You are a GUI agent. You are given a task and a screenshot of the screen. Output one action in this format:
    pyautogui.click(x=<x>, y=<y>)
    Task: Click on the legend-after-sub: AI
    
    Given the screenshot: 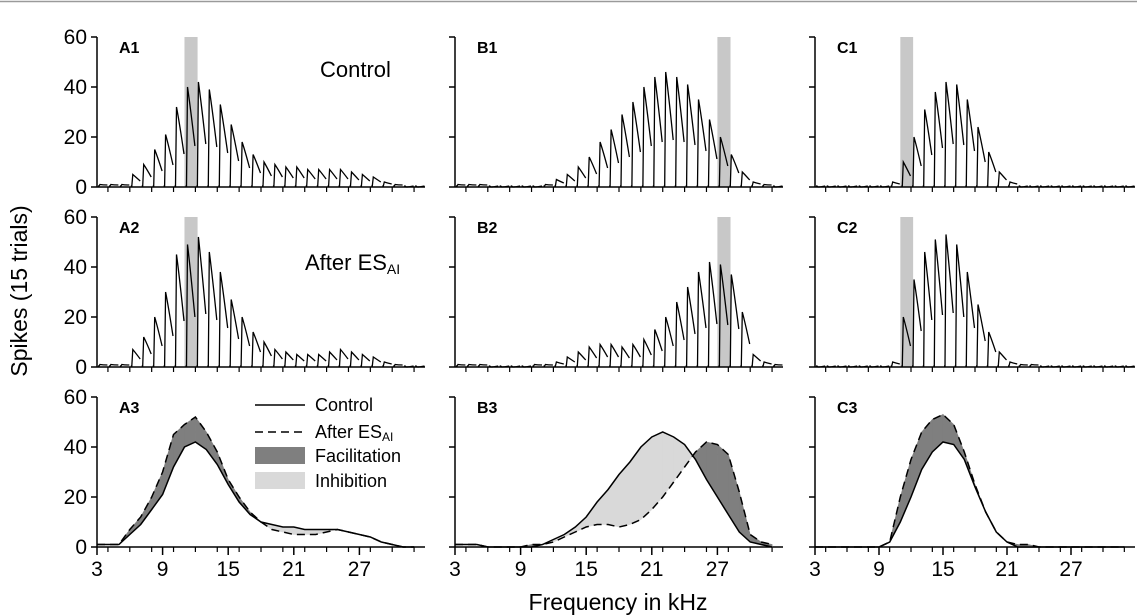 What is the action you would take?
    pyautogui.click(x=387, y=437)
    